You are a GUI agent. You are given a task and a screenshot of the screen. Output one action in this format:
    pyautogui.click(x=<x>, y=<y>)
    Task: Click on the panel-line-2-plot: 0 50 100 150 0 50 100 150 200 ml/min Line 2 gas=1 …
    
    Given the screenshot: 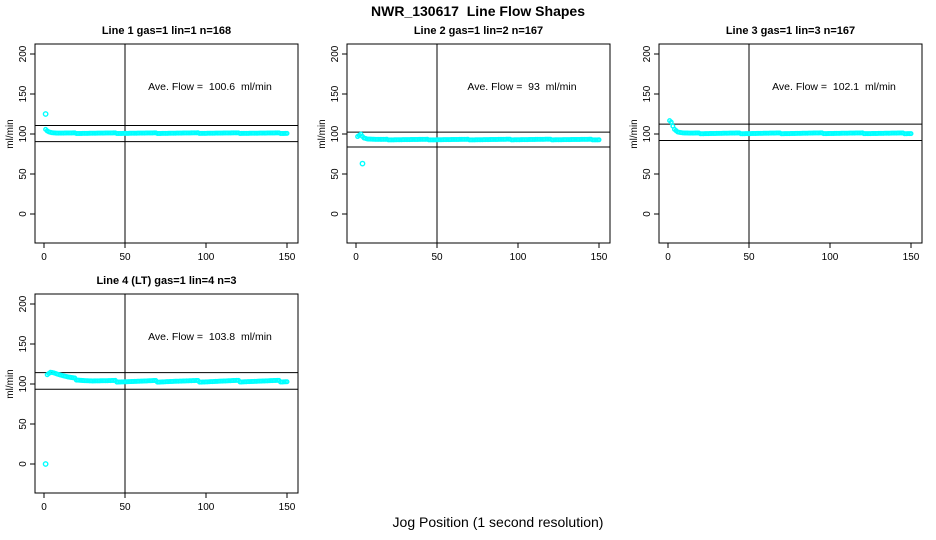 What is the action you would take?
    pyautogui.click(x=464, y=144)
    